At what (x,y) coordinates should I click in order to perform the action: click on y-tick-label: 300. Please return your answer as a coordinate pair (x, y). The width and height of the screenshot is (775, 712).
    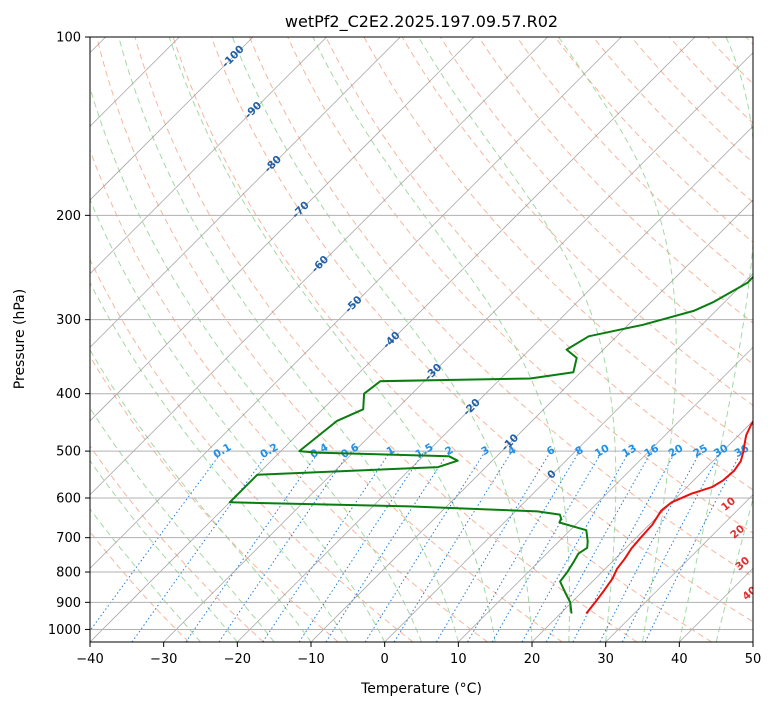
    Looking at the image, I should click on (68, 320).